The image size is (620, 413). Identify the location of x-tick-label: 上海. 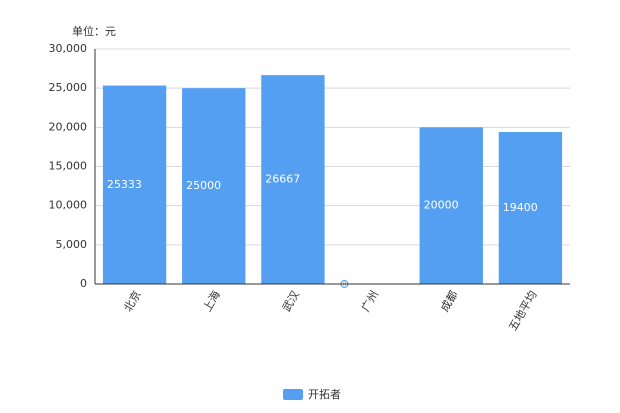
(211, 301).